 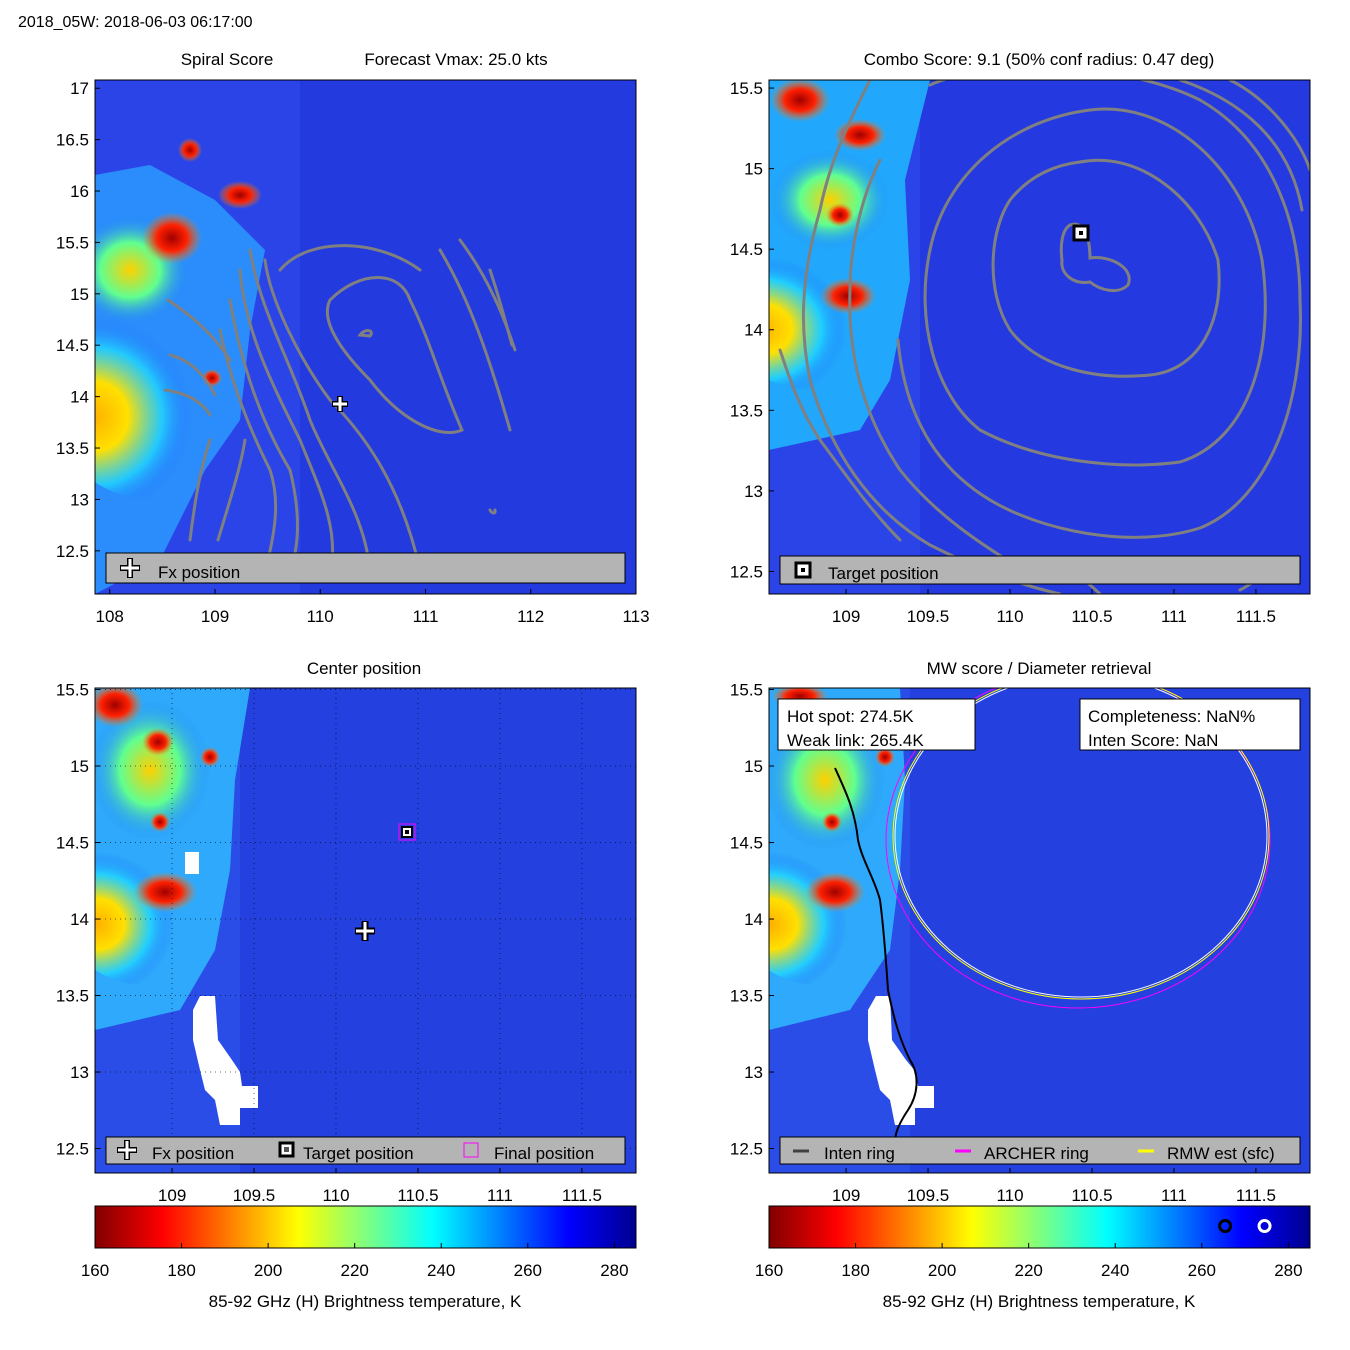 What do you see at coordinates (1171, 716) in the screenshot?
I see `mw-completeness: Completeness: NaN%` at bounding box center [1171, 716].